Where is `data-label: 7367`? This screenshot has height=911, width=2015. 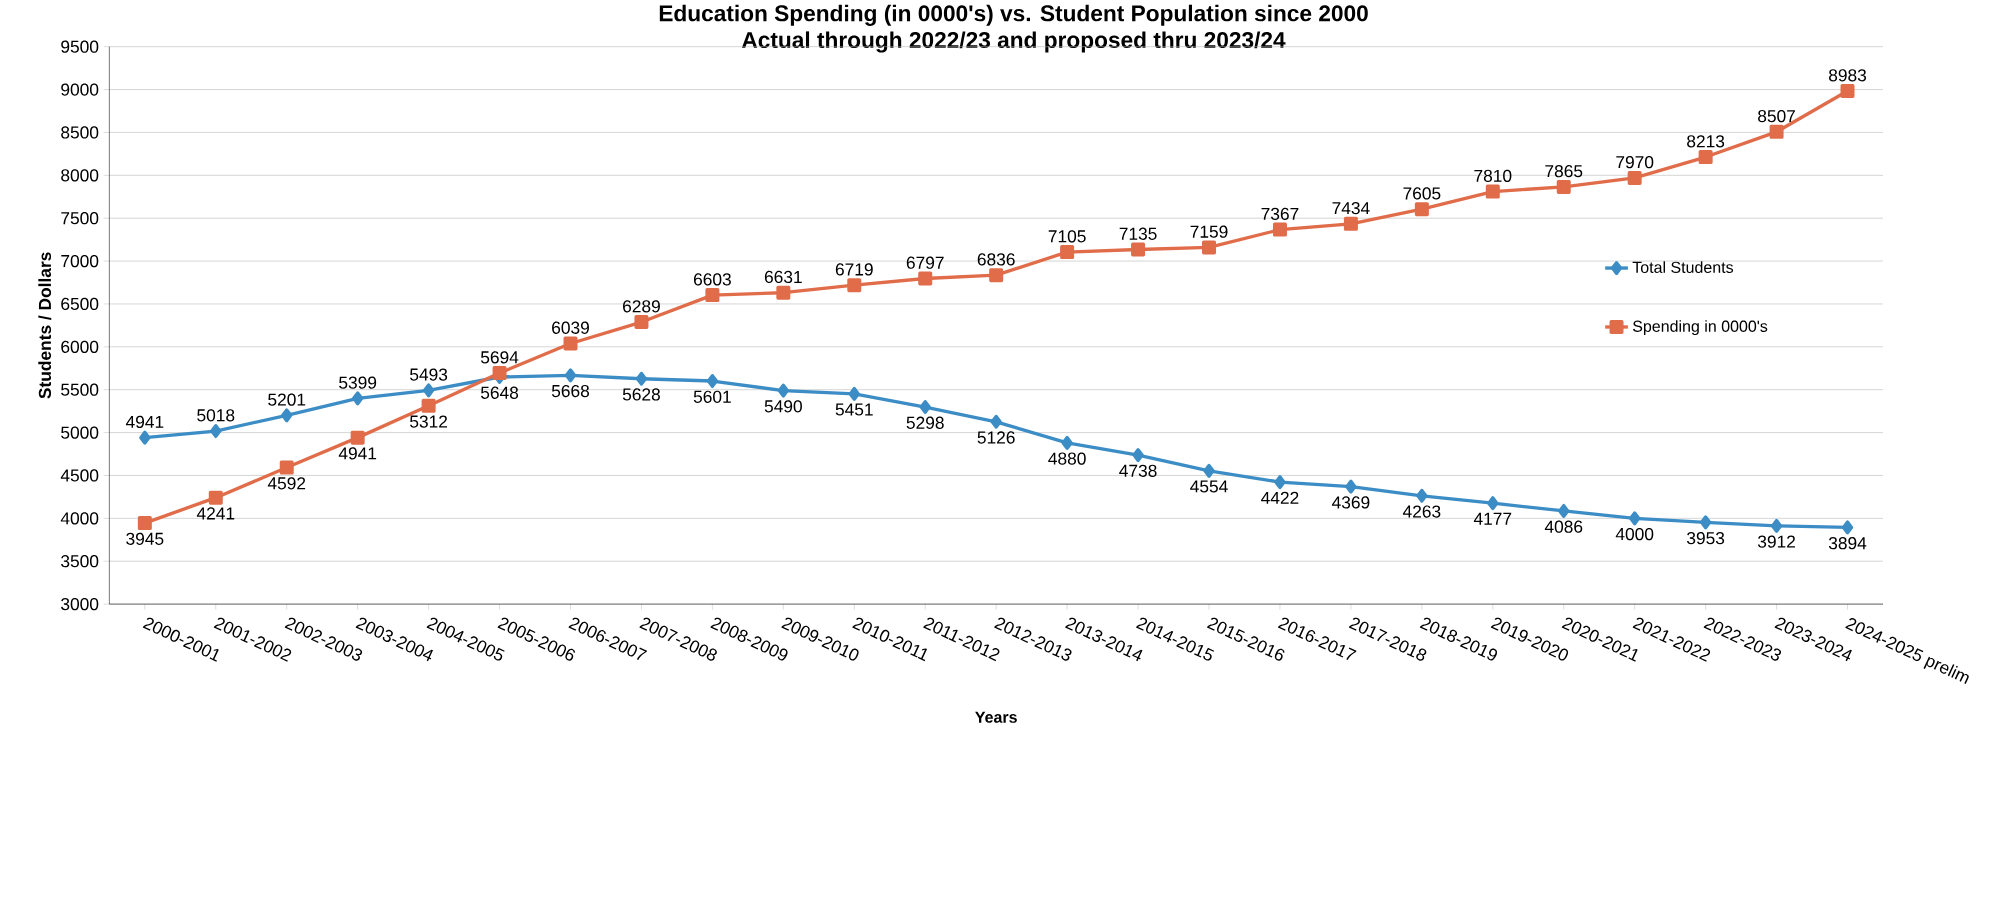
data-label: 7367 is located at coordinates (1280, 214).